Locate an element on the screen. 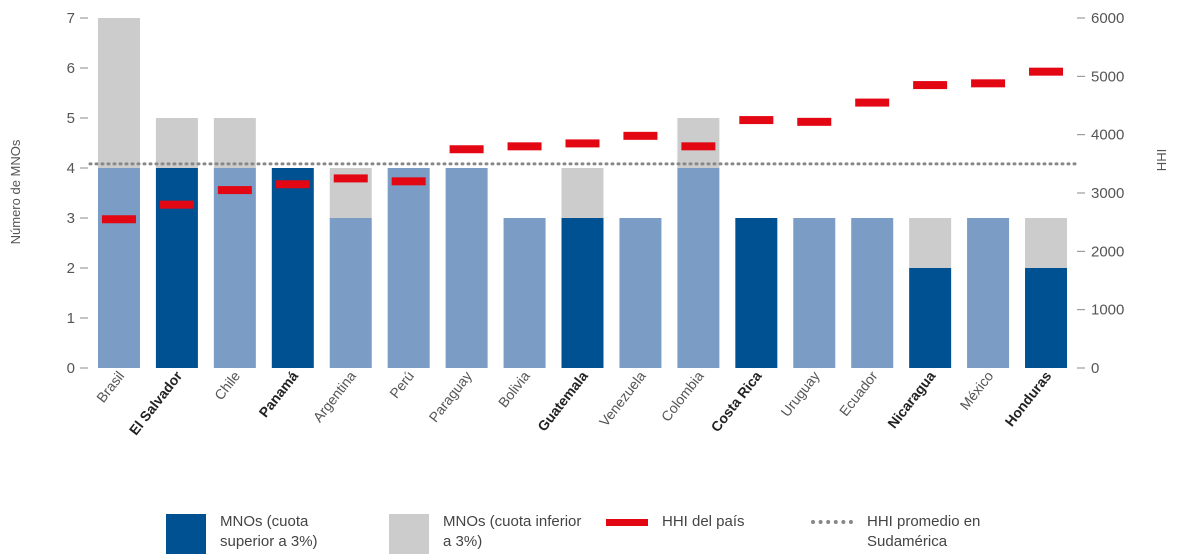 Image resolution: width=1179 pixels, height=554 pixels. y-tick-label: 4 is located at coordinates (71, 168).